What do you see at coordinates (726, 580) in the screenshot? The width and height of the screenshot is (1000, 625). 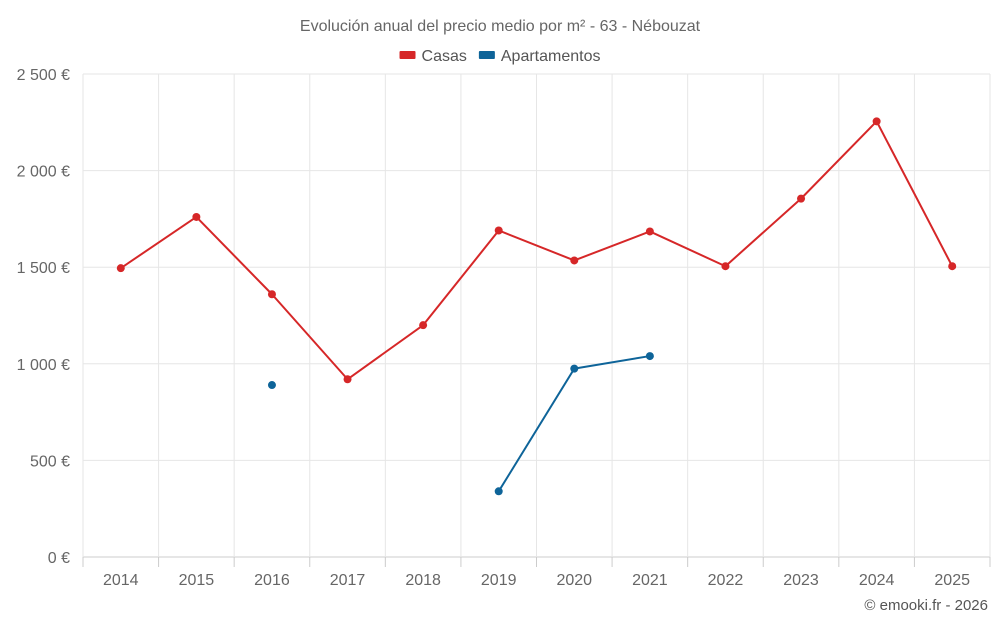 I see `x-tick-label: 2022` at bounding box center [726, 580].